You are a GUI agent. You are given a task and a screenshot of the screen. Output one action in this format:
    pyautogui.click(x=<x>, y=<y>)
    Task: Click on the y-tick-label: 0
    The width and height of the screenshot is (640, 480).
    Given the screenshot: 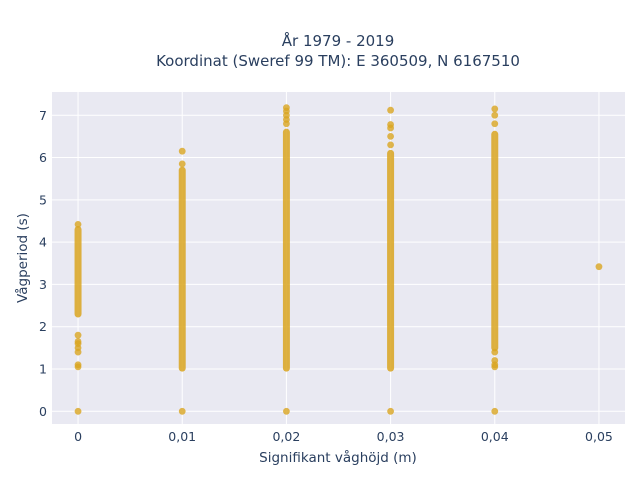 What is the action you would take?
    pyautogui.click(x=43, y=411)
    